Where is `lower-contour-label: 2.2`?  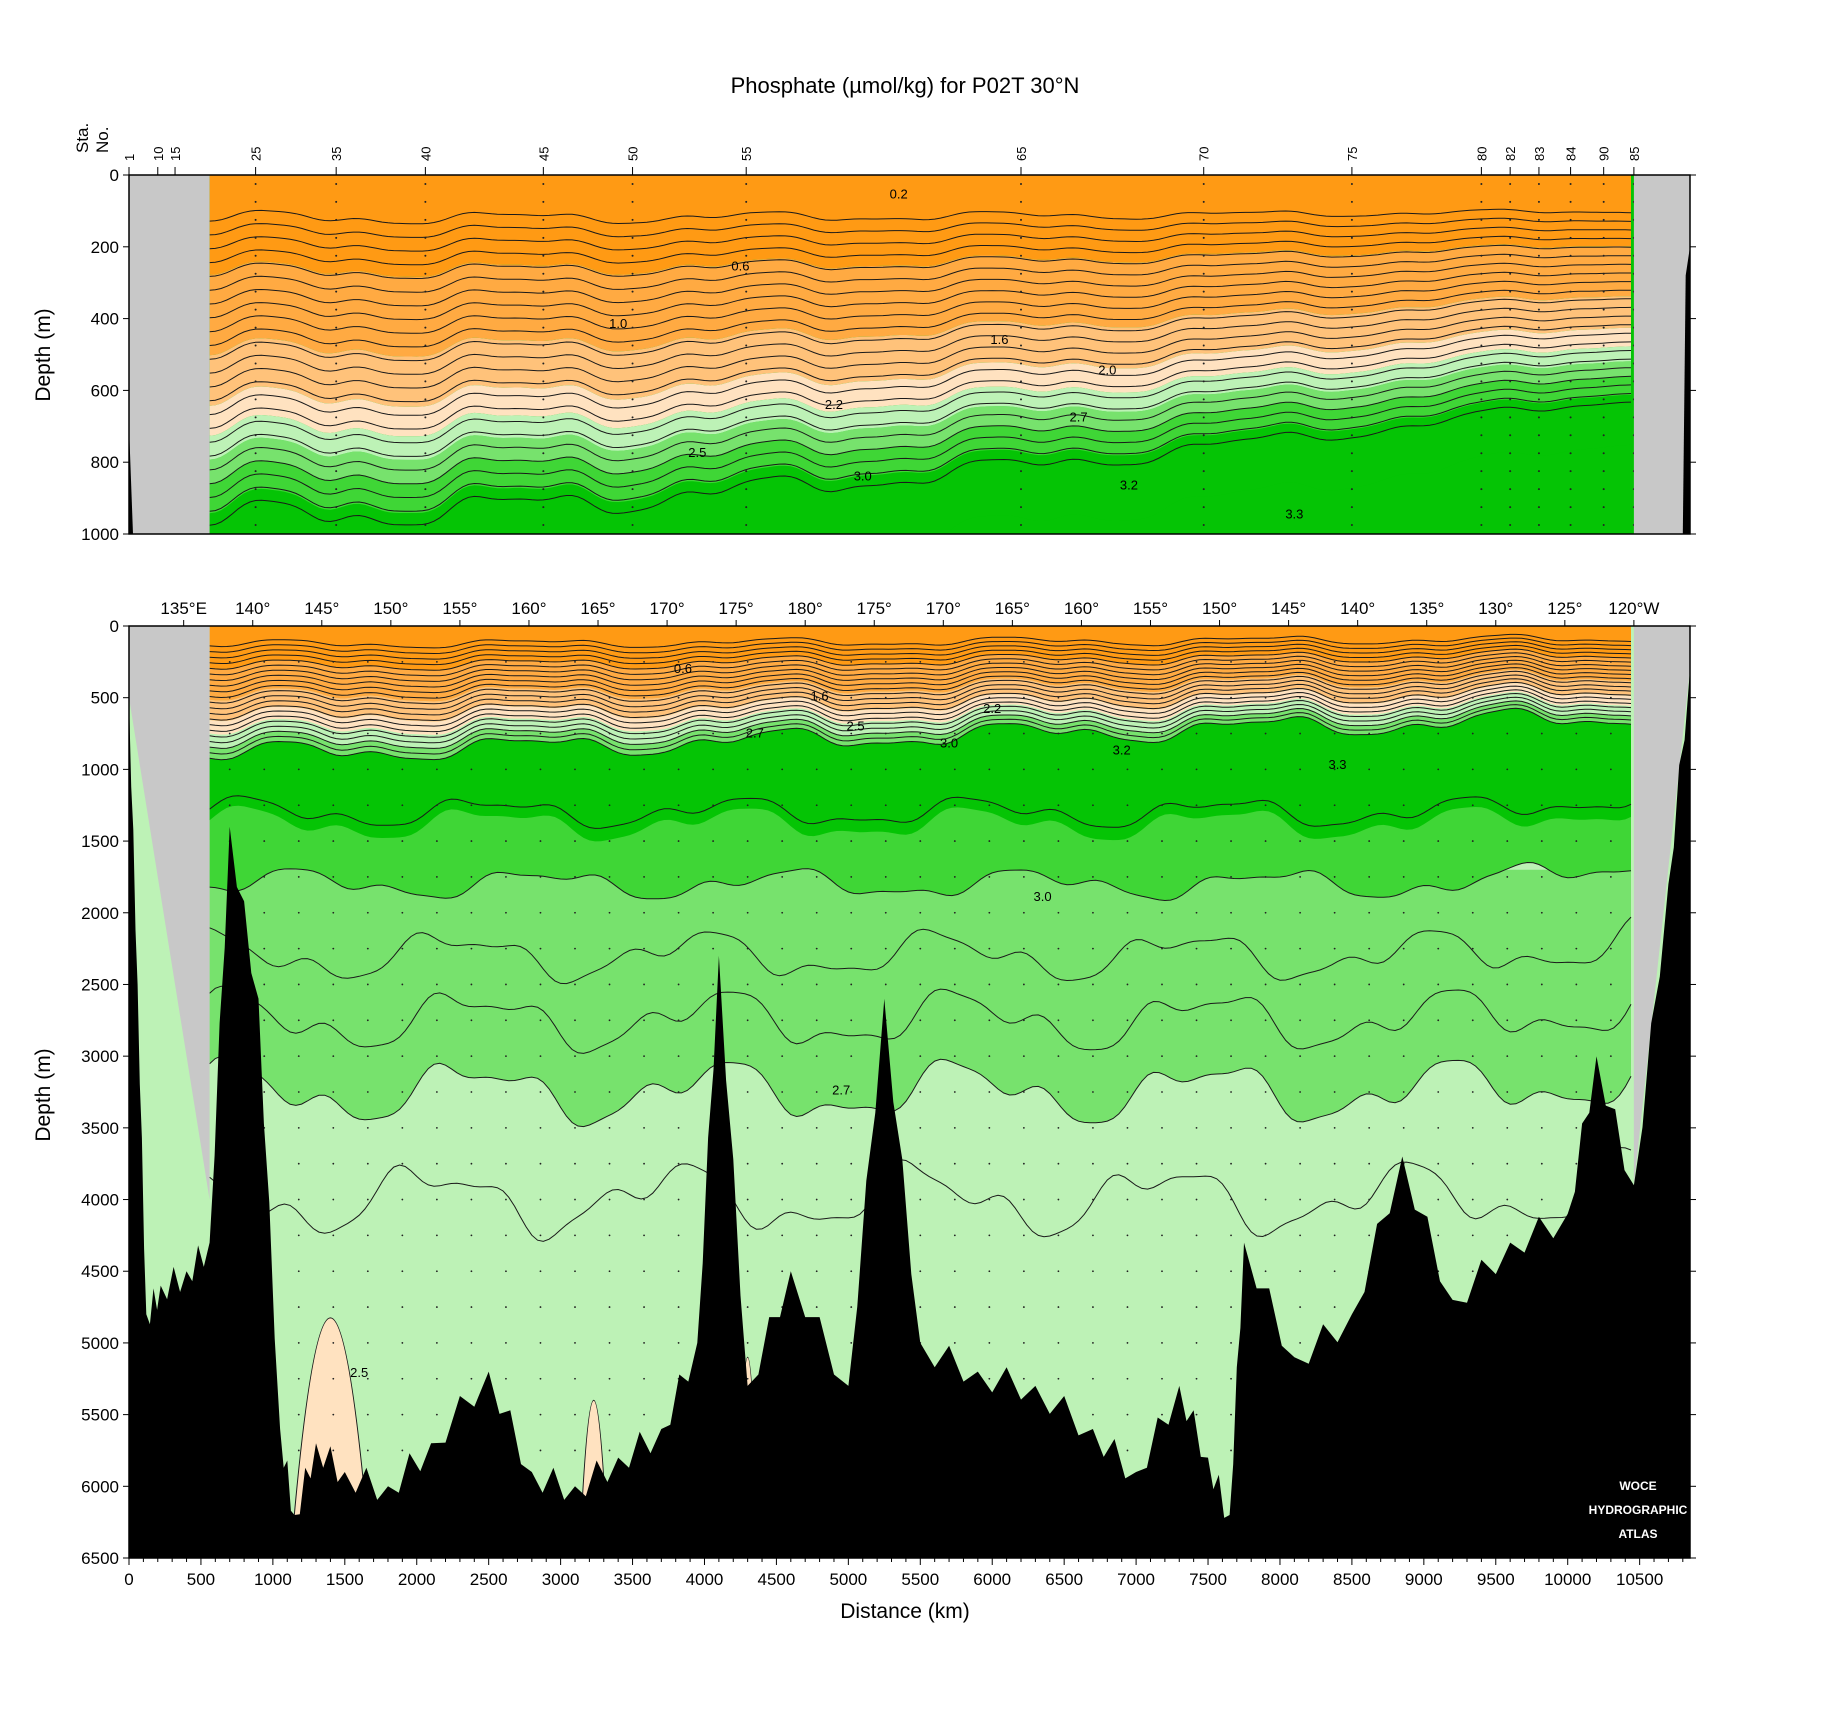
lower-contour-label: 2.2 is located at coordinates (992, 708).